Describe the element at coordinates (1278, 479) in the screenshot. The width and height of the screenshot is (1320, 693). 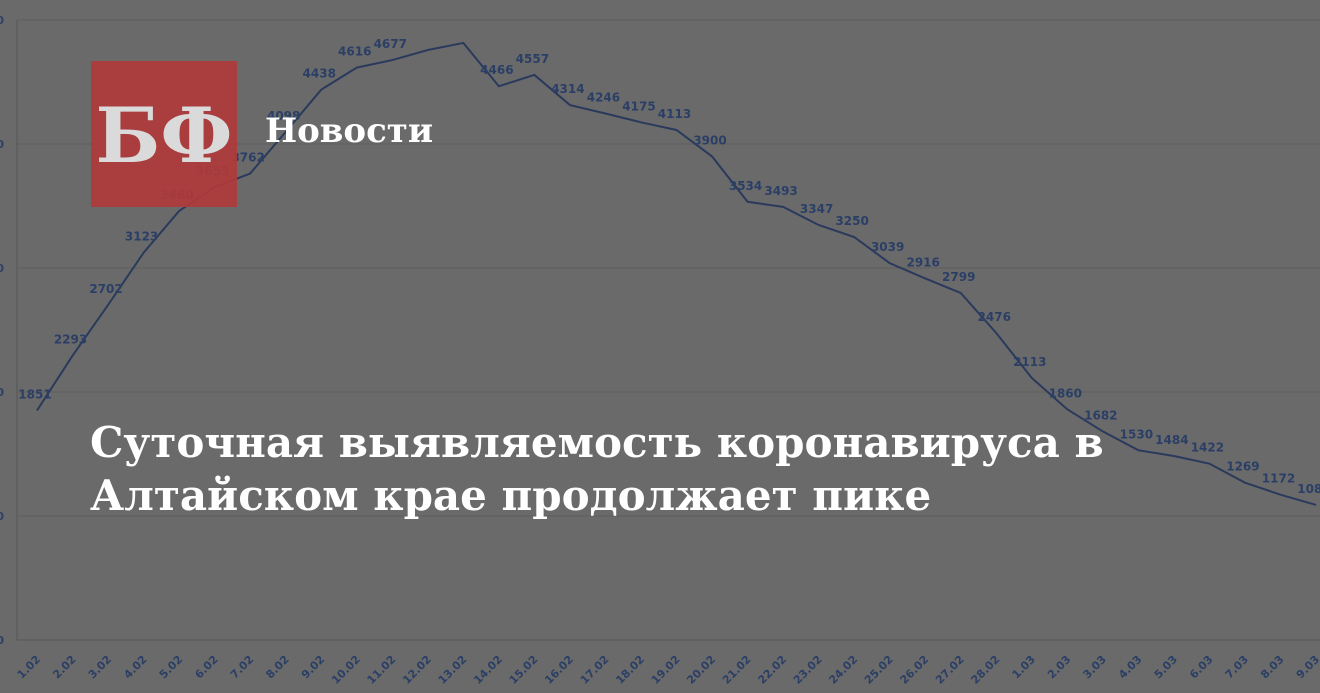
I see `data-label: 1172` at that location.